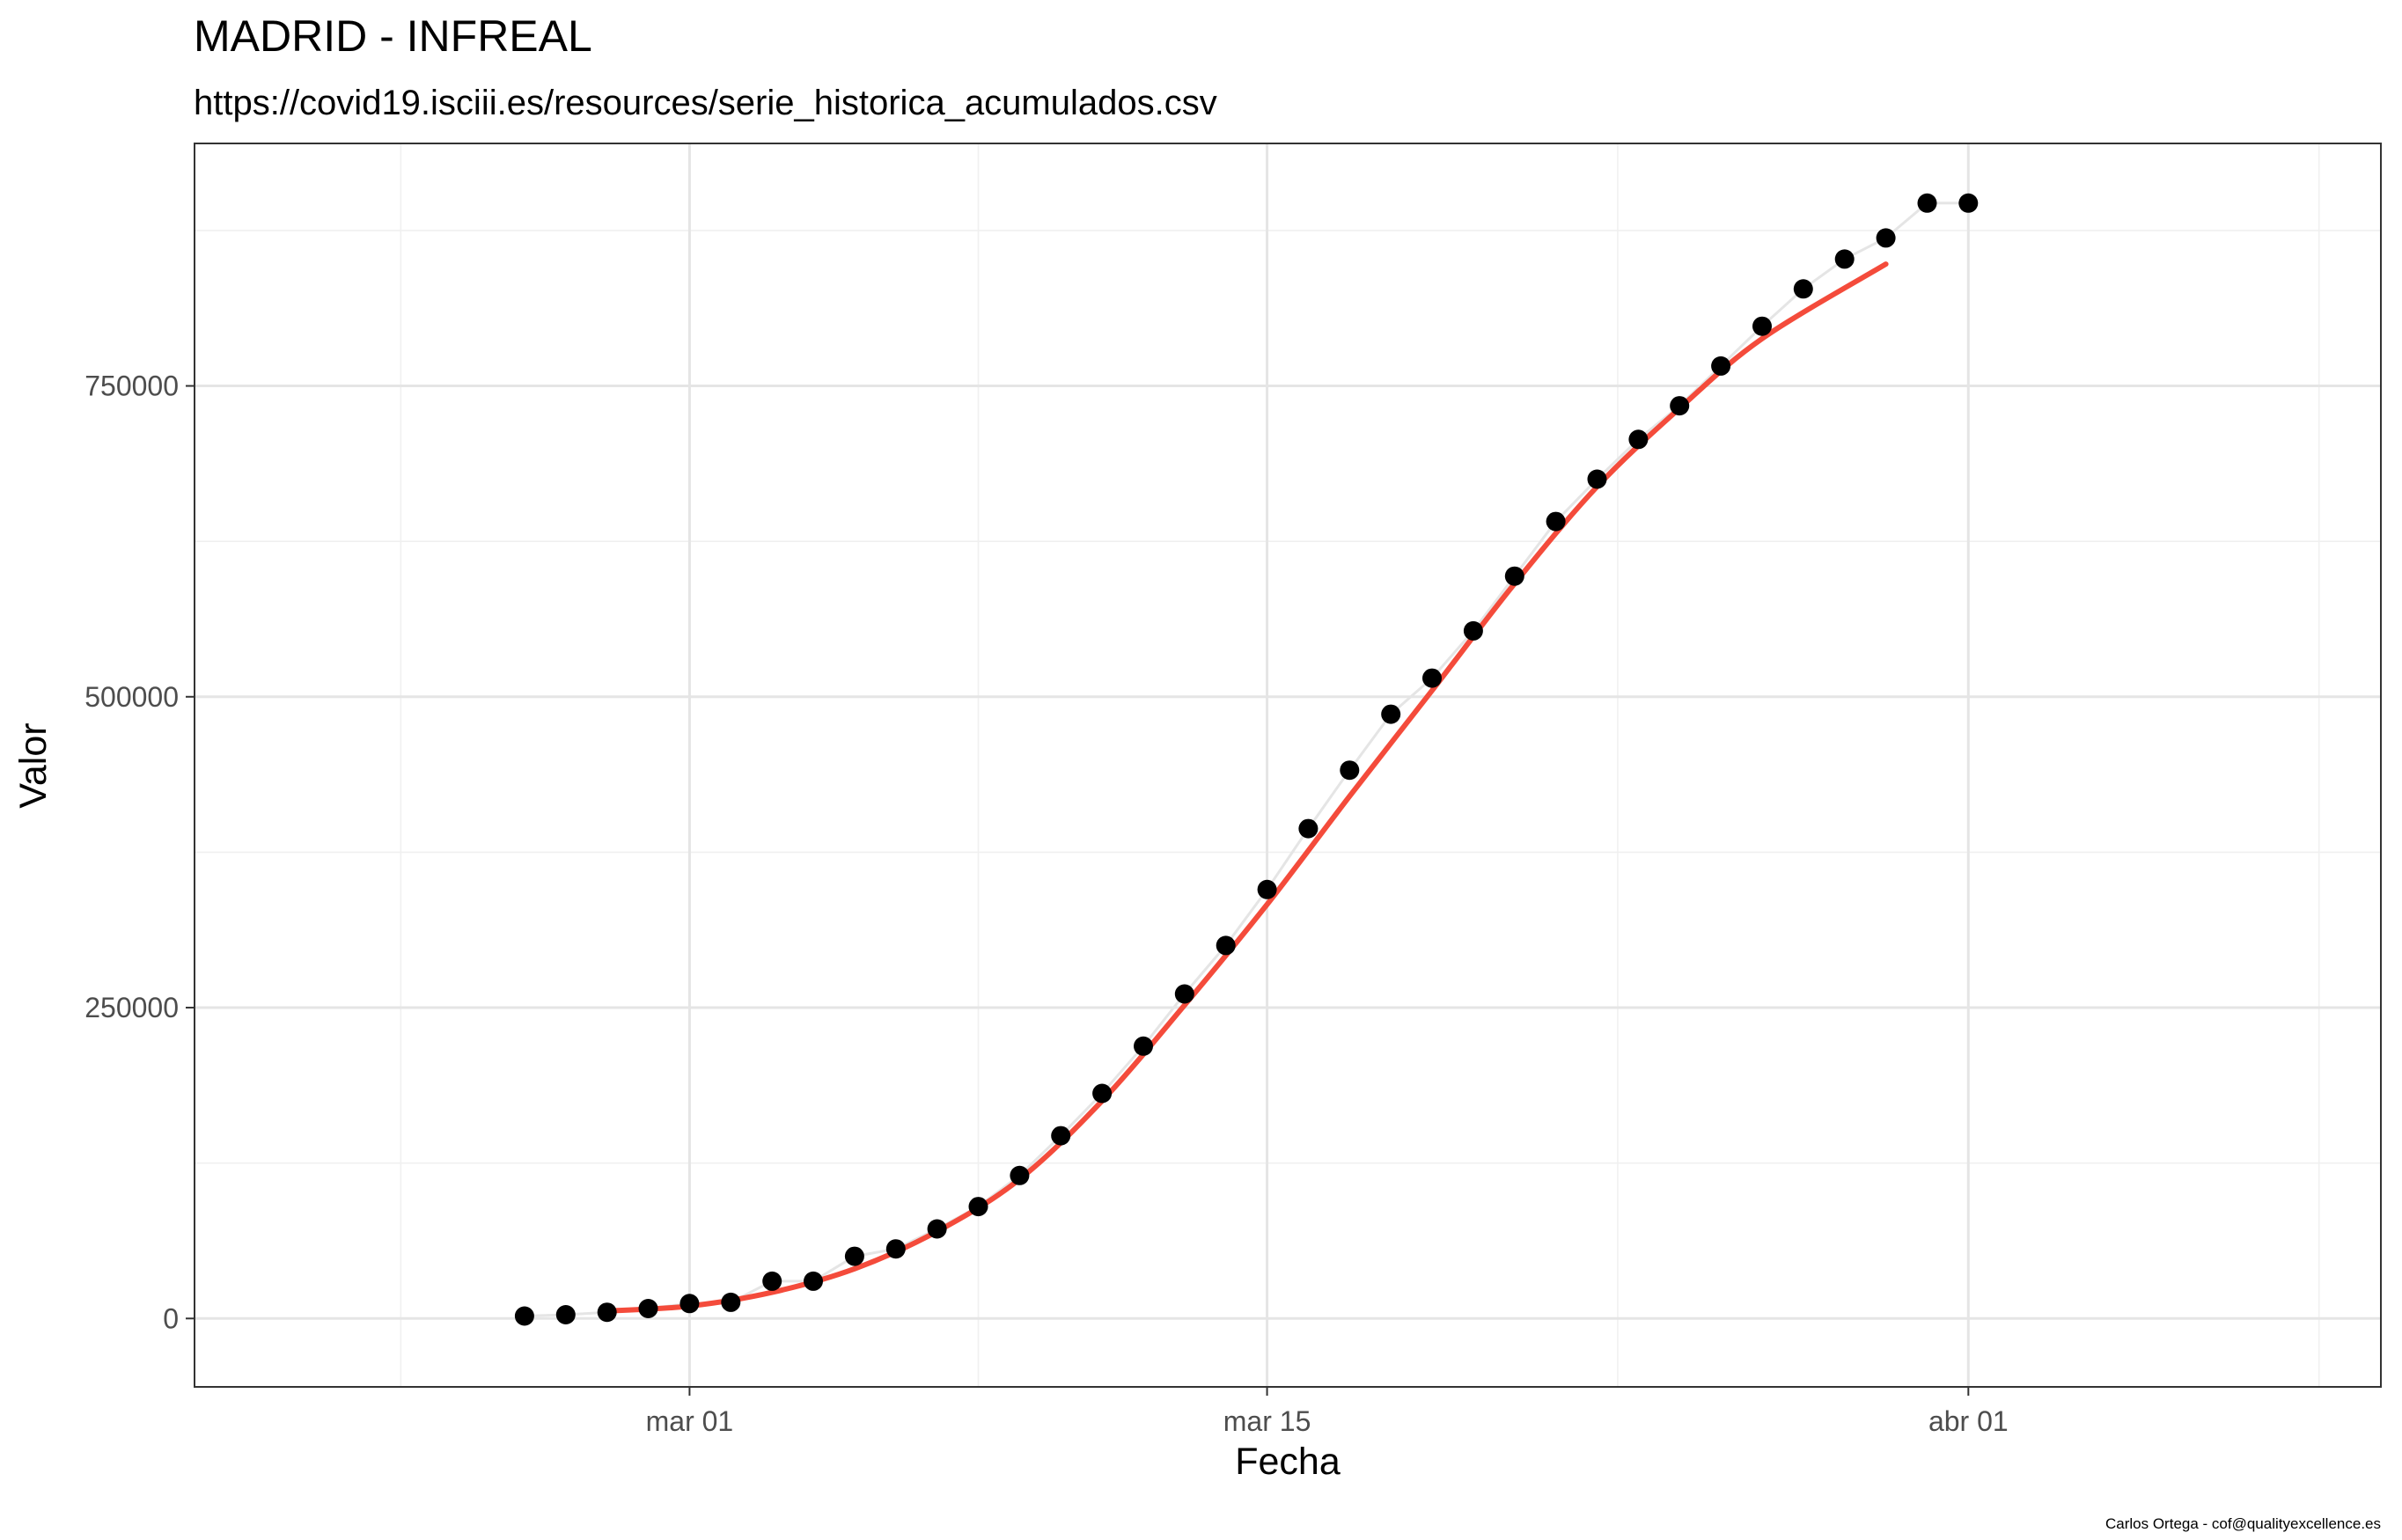  Describe the element at coordinates (1968, 1421) in the screenshot. I see `x-tick-label: abr 01` at that location.